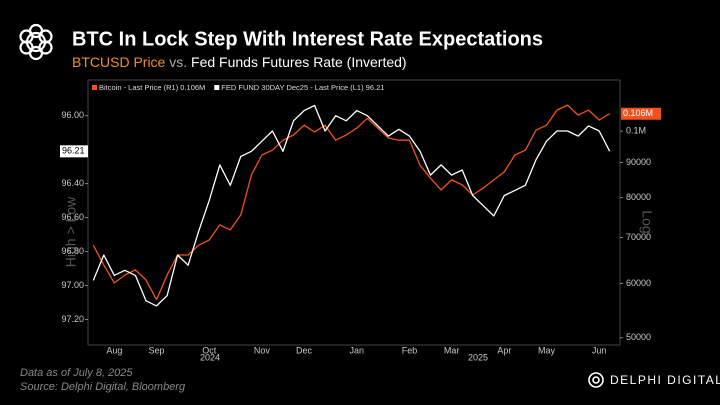  What do you see at coordinates (72, 251) in the screenshot?
I see `y-tick-label: 96.80` at bounding box center [72, 251].